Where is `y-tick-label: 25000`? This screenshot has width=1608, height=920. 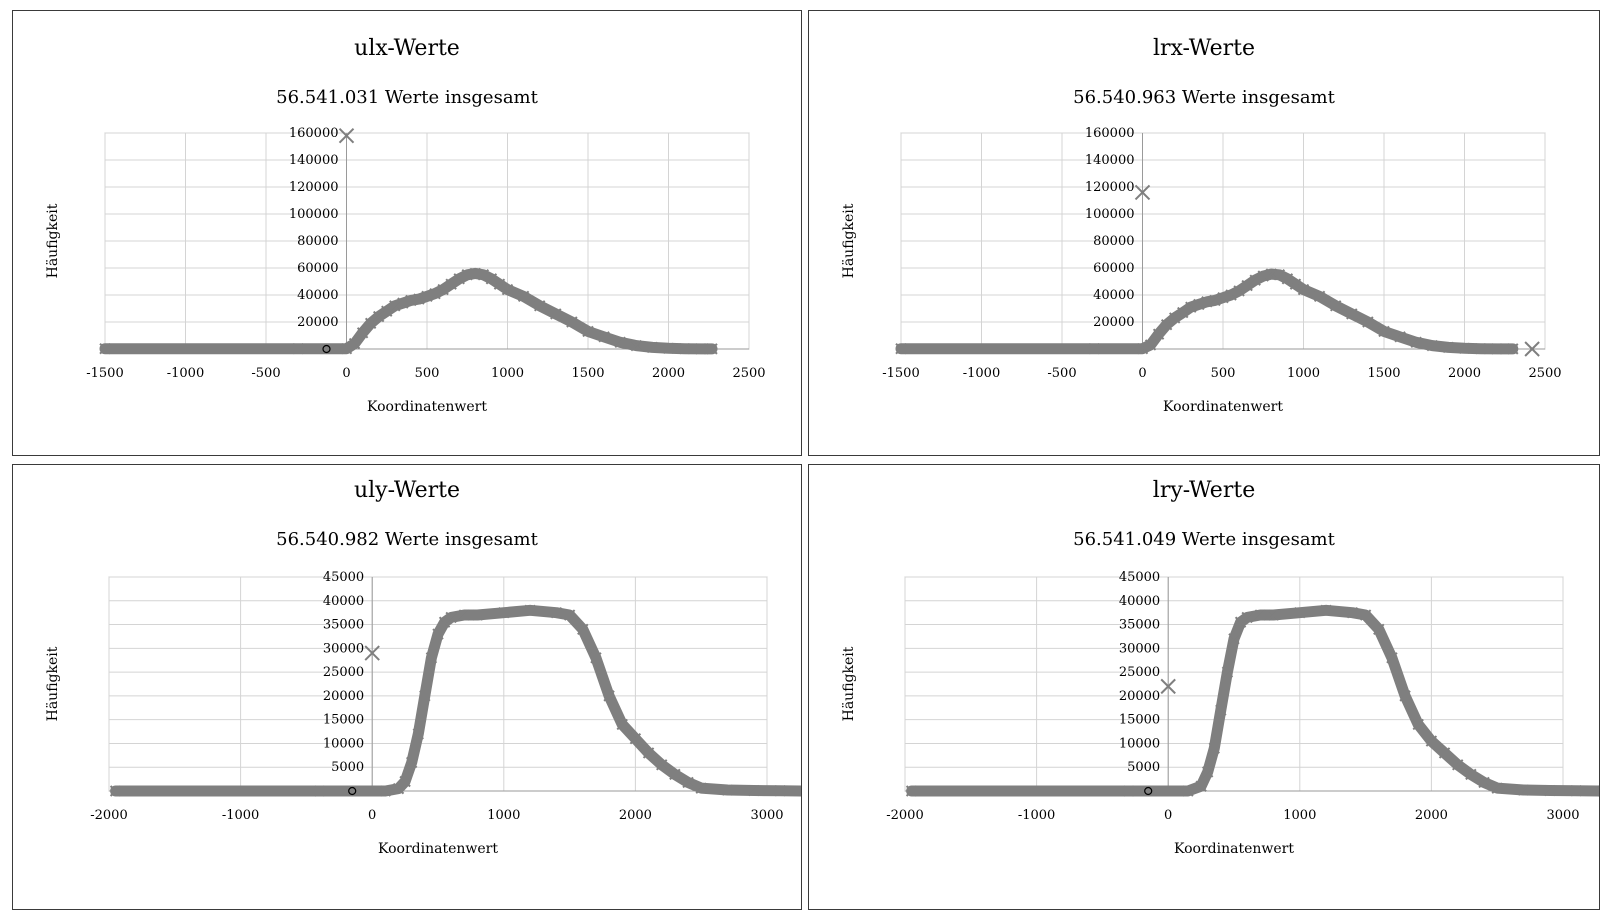 y-tick-label: 25000 is located at coordinates (1139, 672).